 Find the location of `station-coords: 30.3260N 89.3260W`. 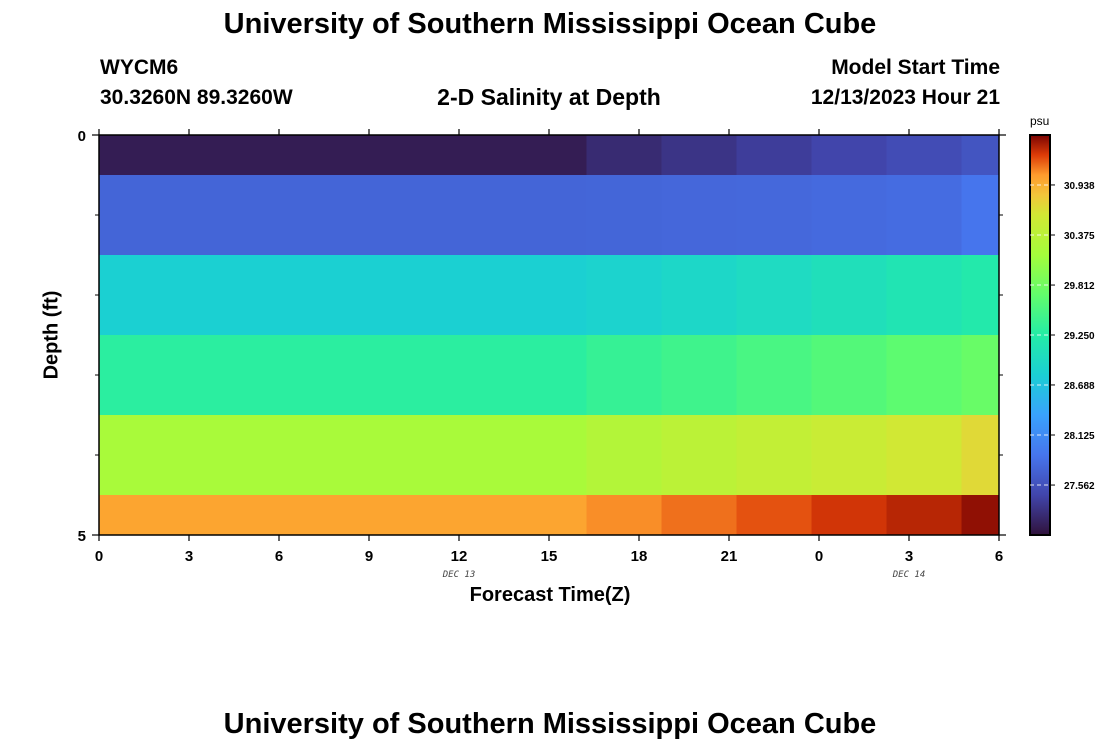

station-coords: 30.3260N 89.3260W is located at coordinates (196, 97).